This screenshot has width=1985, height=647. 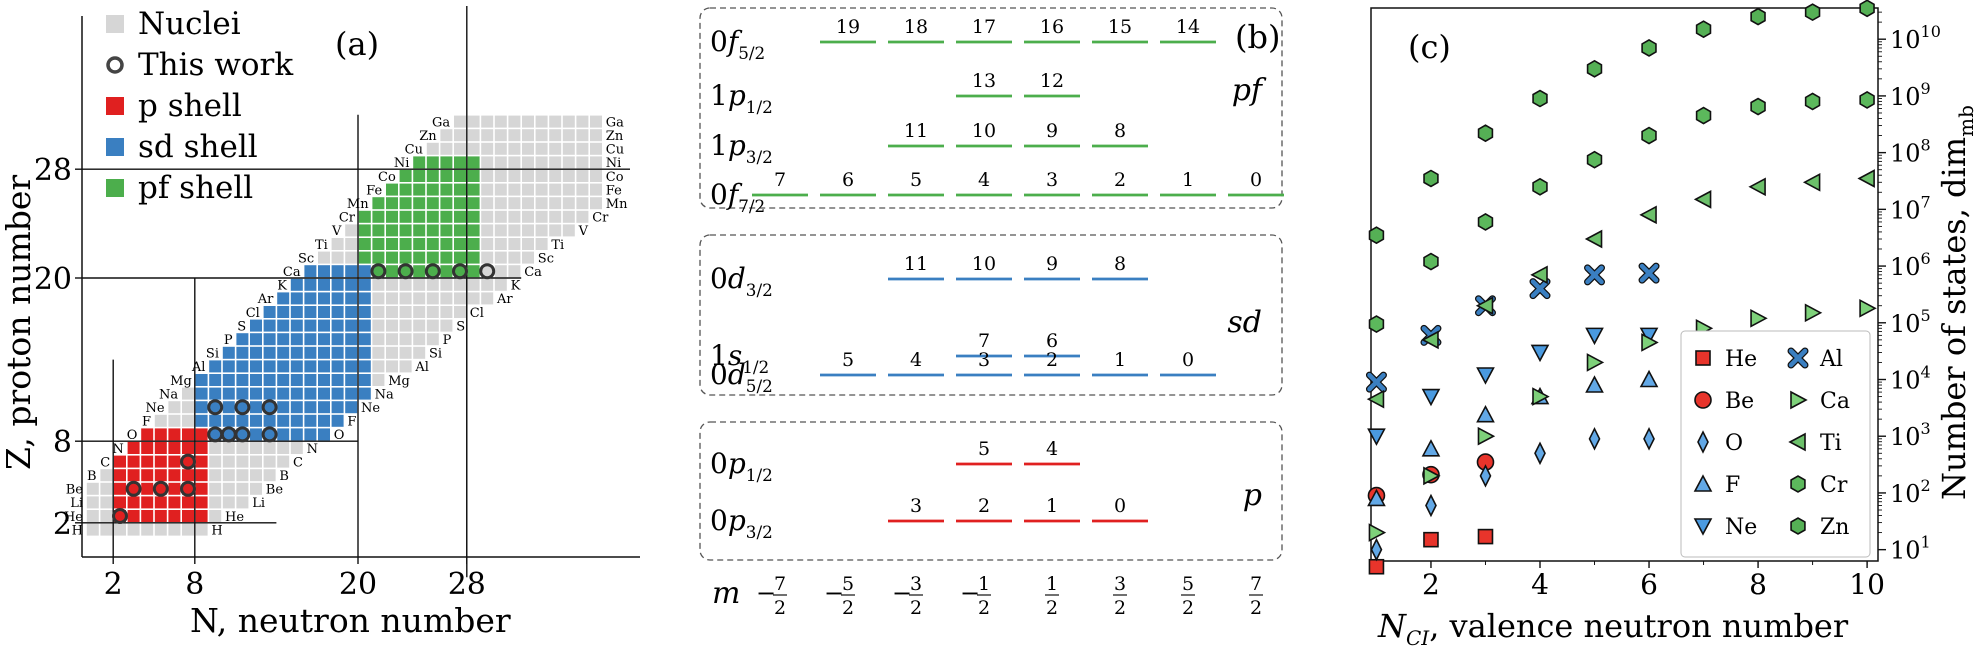 I want to click on element-label: Fe, so click(x=614, y=190).